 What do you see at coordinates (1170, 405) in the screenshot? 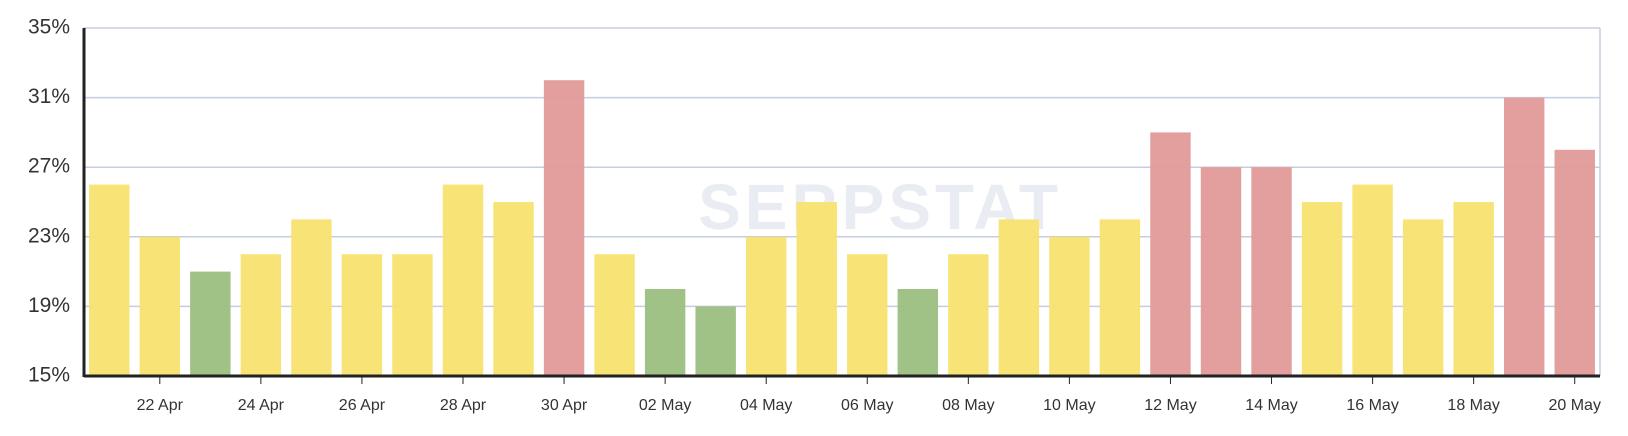
I see `x-tick-label: 12 May` at bounding box center [1170, 405].